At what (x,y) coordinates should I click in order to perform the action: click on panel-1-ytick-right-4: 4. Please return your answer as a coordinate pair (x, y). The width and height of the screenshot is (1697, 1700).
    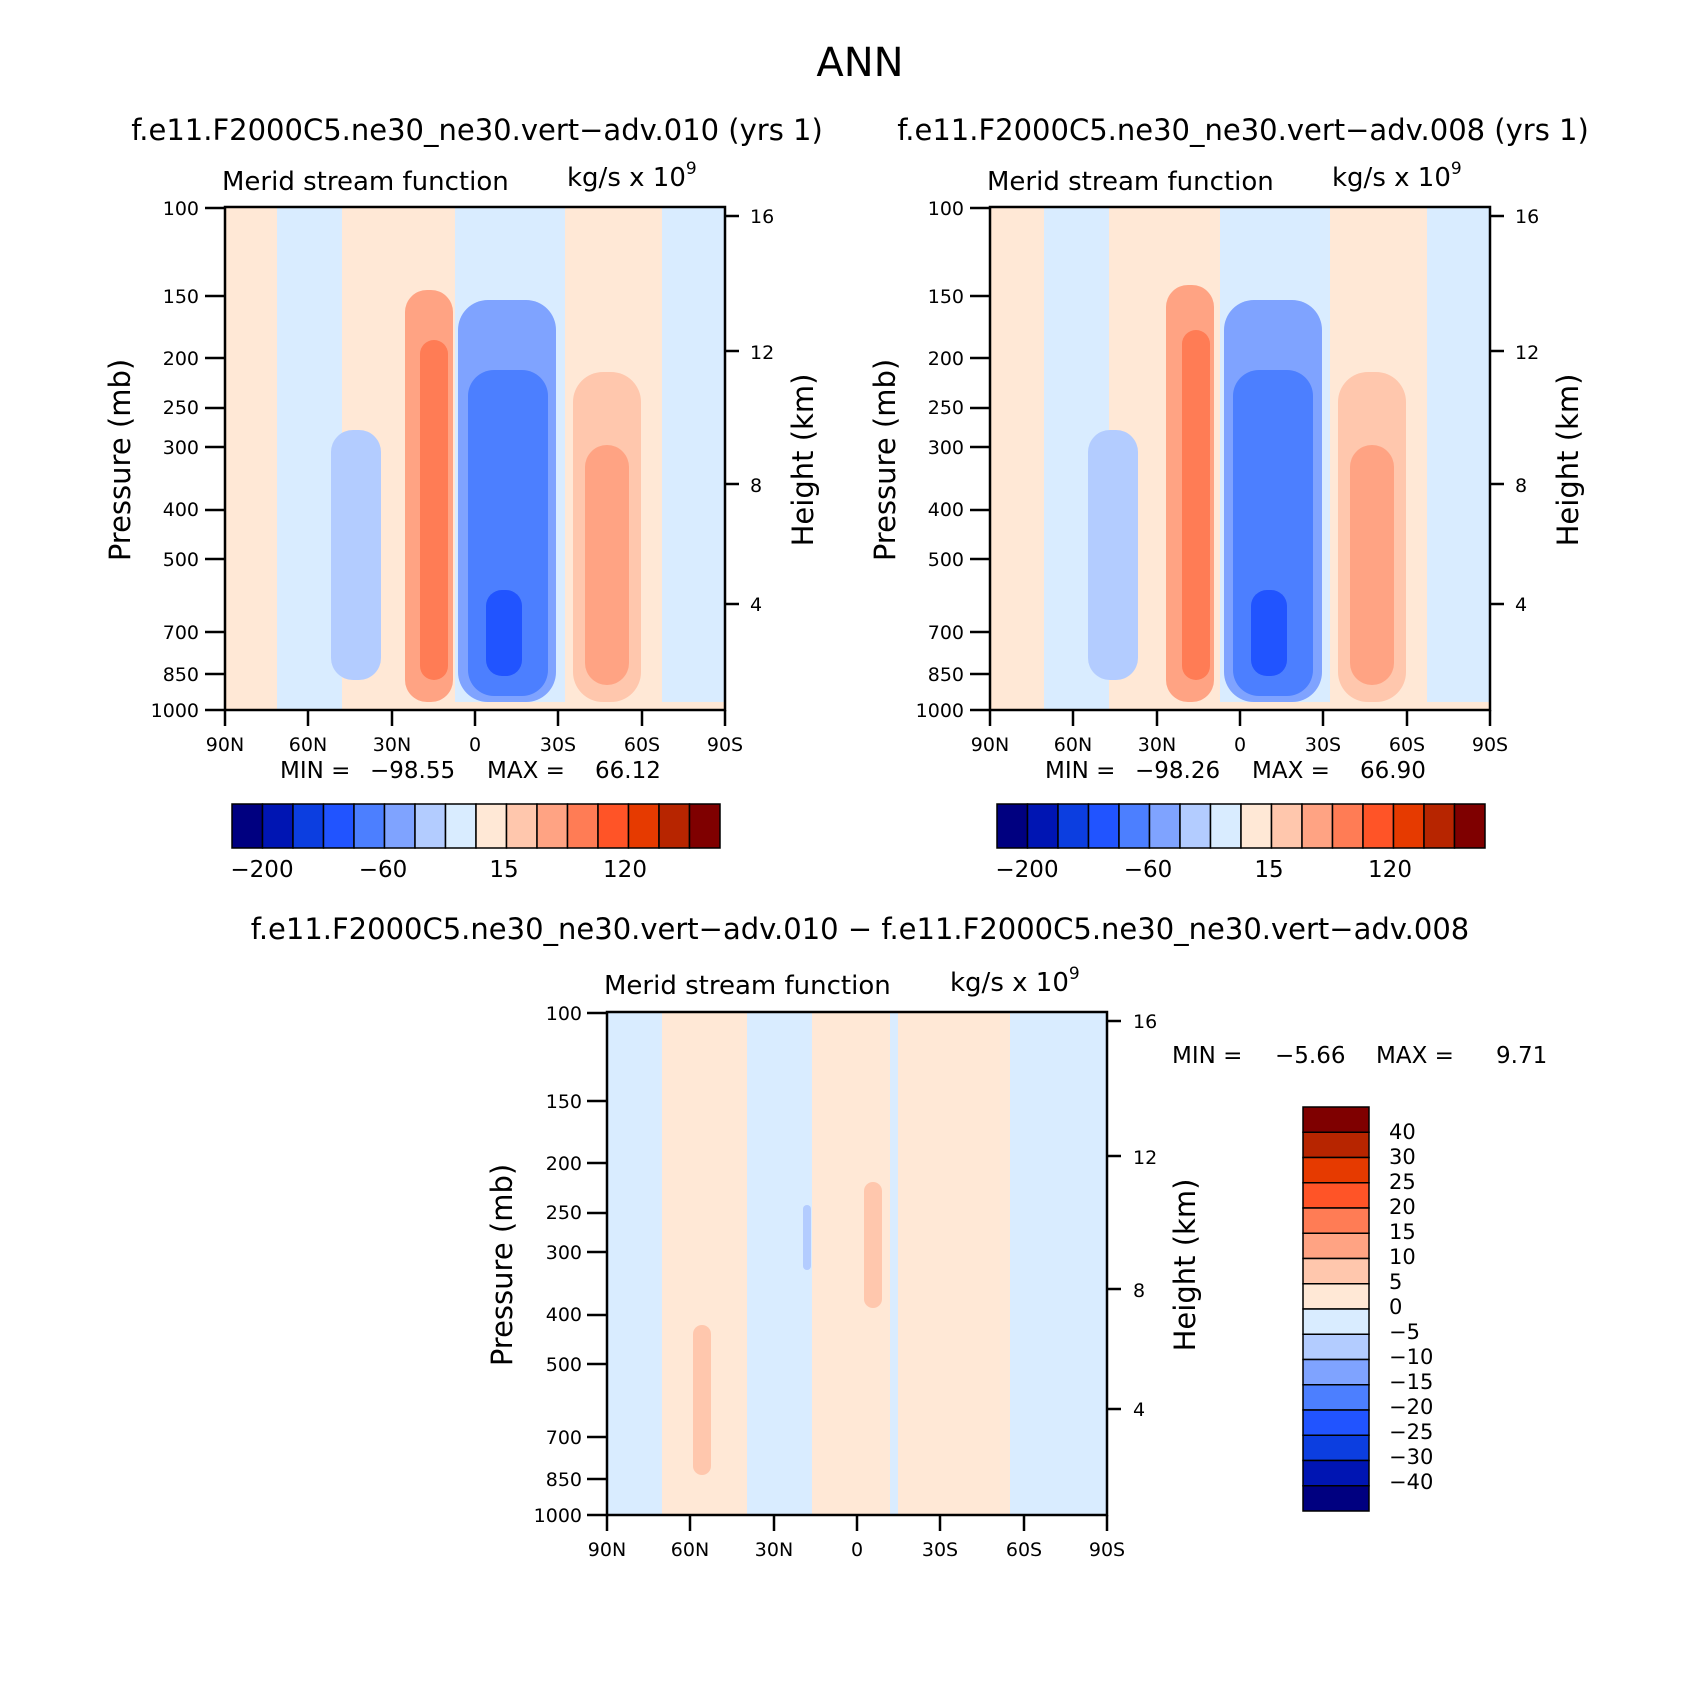
    Looking at the image, I should click on (756, 605).